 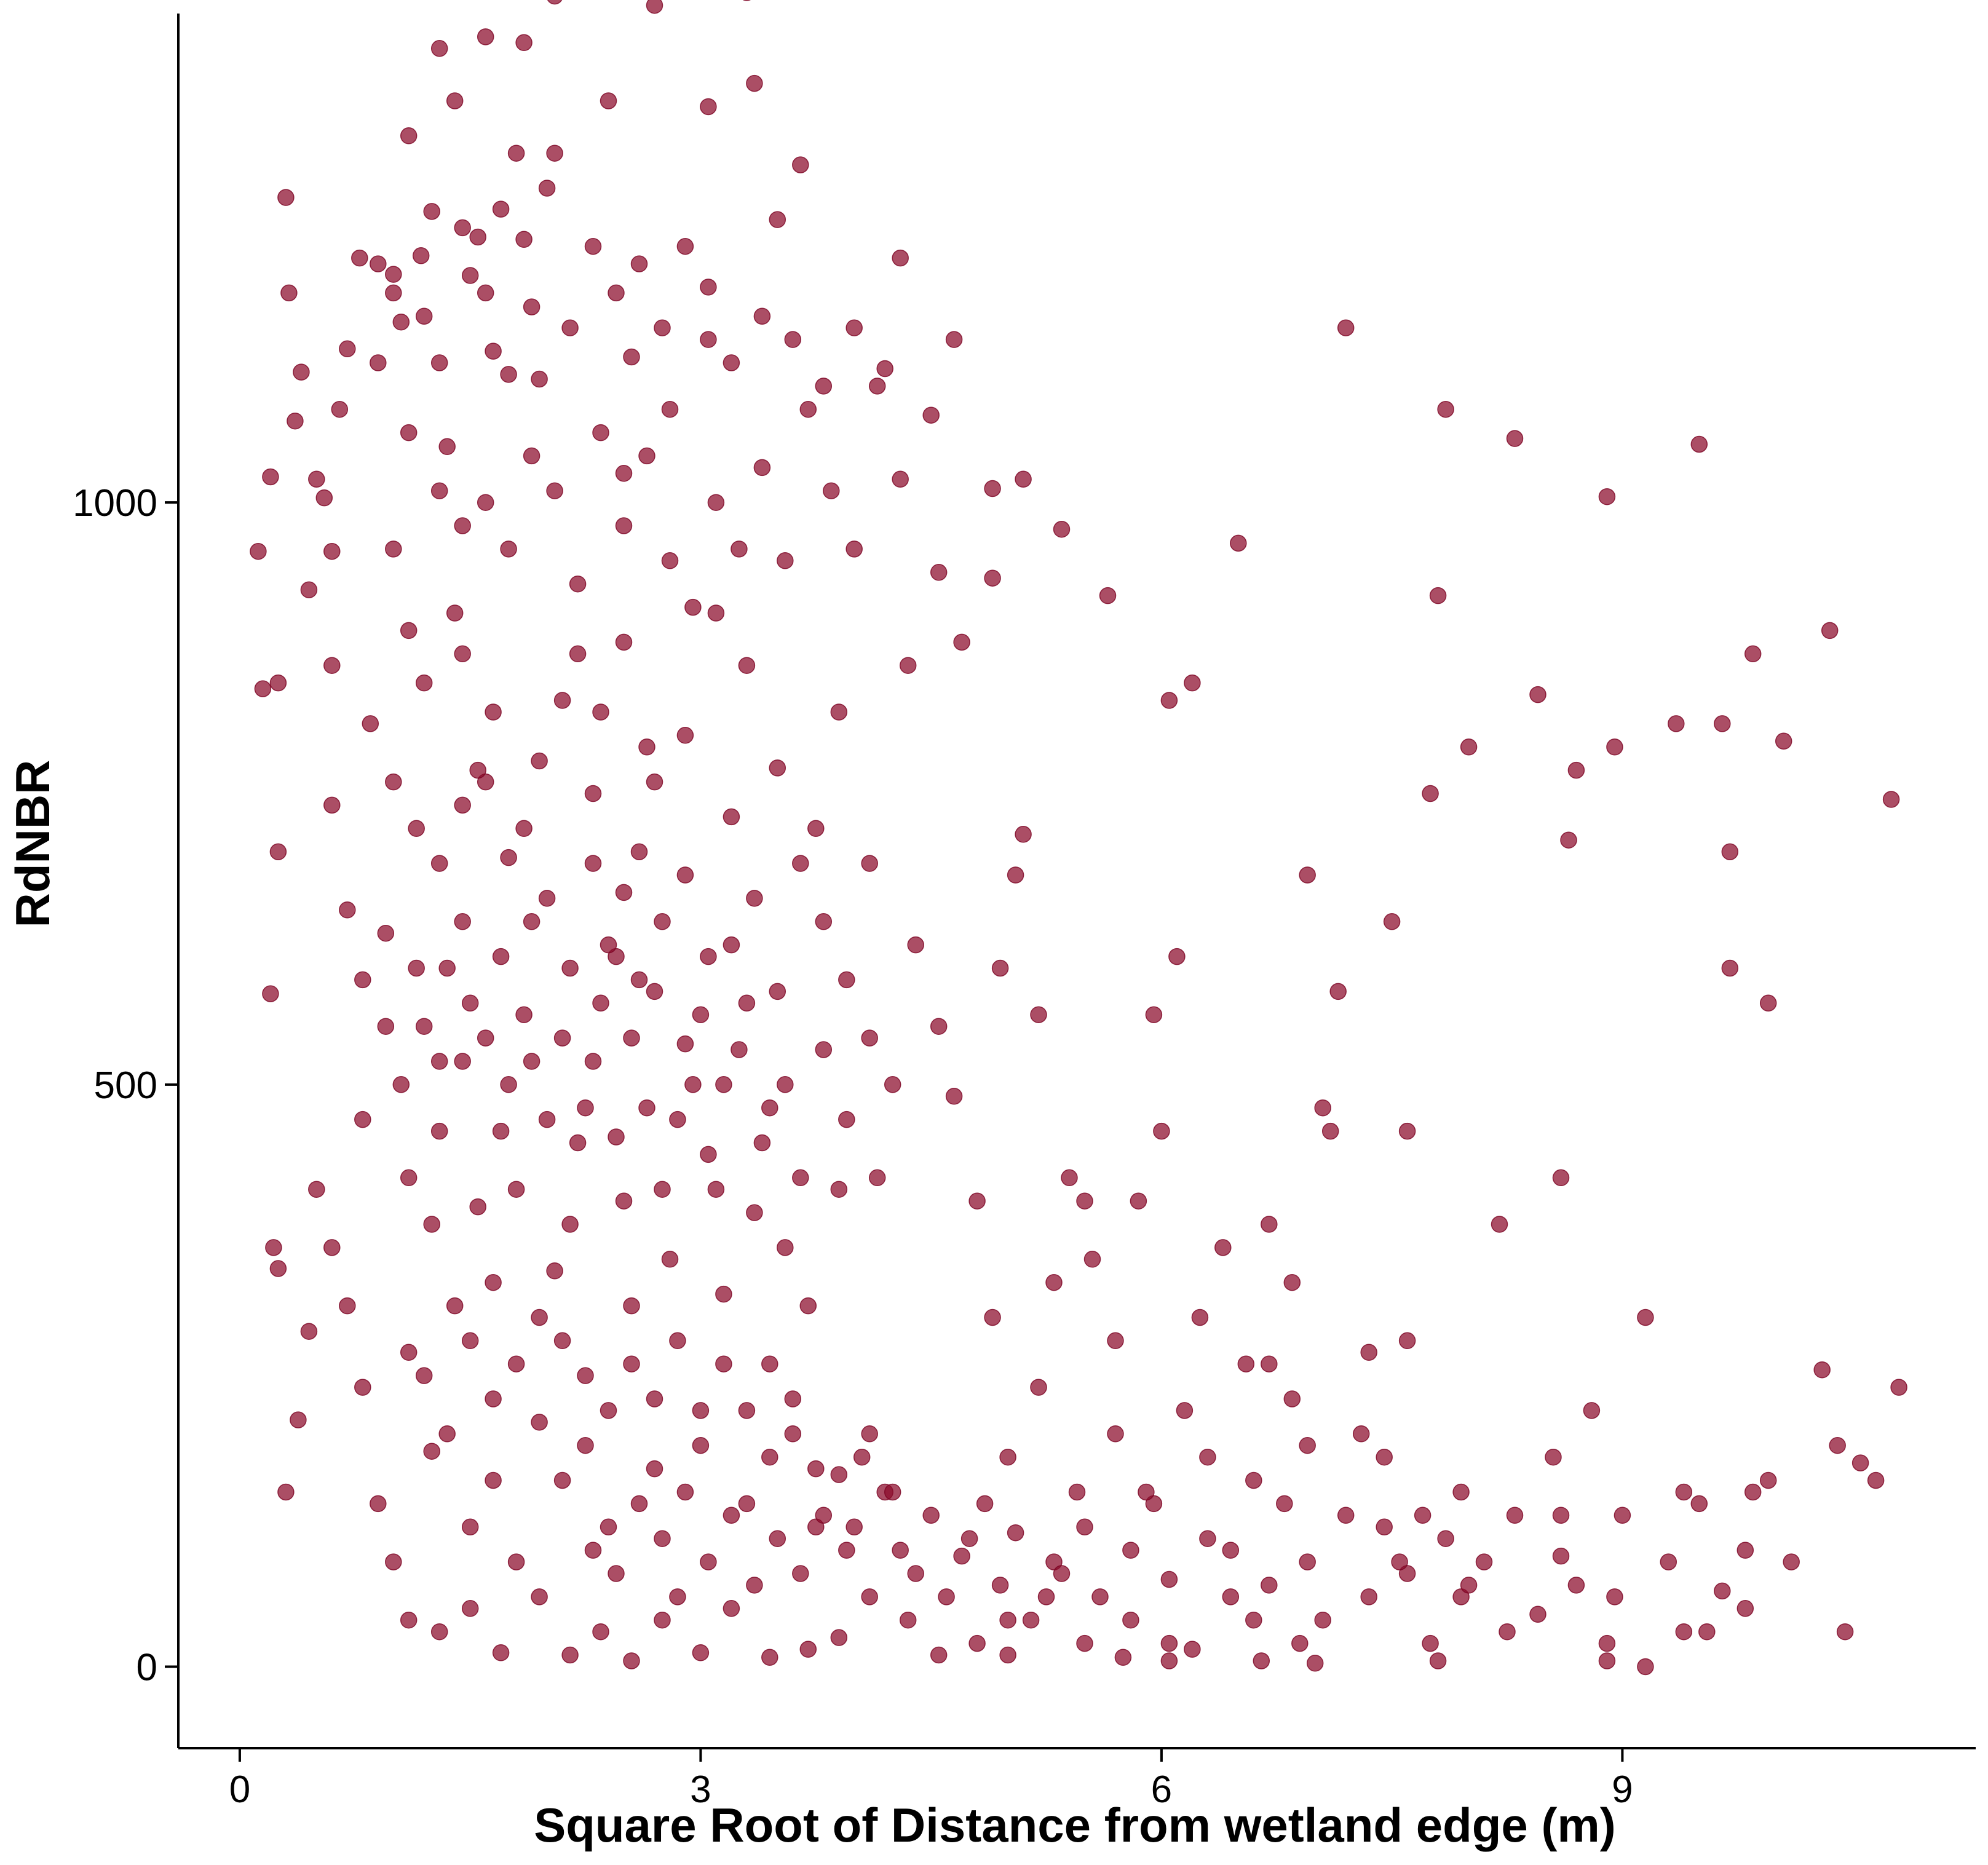 What do you see at coordinates (1161, 1789) in the screenshot?
I see `x-tick-label: 6` at bounding box center [1161, 1789].